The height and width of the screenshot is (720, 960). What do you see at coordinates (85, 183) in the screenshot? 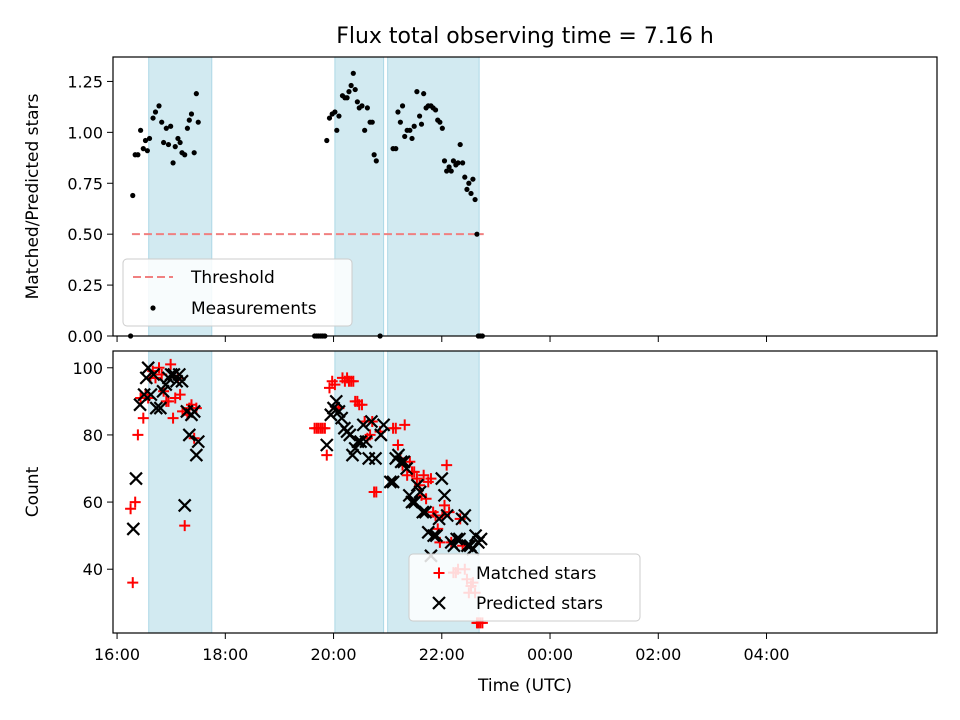
I see `y-tick-label: 0.75` at bounding box center [85, 183].